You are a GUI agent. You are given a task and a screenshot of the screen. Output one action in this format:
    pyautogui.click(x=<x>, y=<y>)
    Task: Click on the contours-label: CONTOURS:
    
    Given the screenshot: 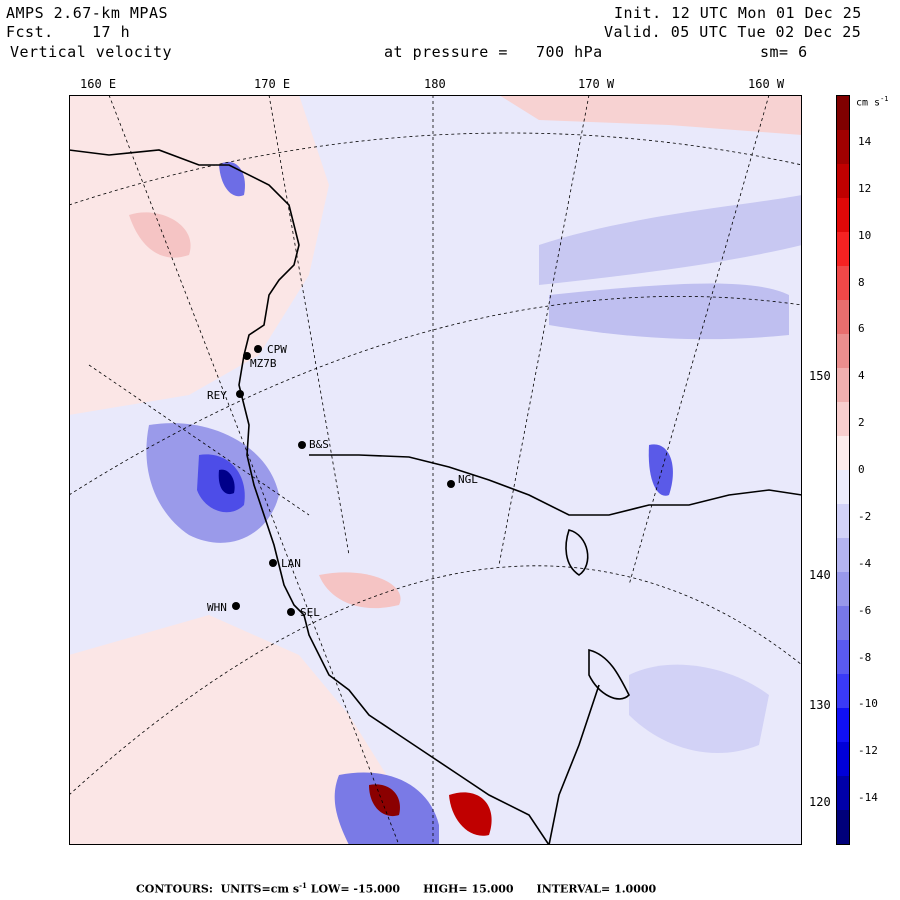 What is the action you would take?
    pyautogui.click(x=174, y=889)
    